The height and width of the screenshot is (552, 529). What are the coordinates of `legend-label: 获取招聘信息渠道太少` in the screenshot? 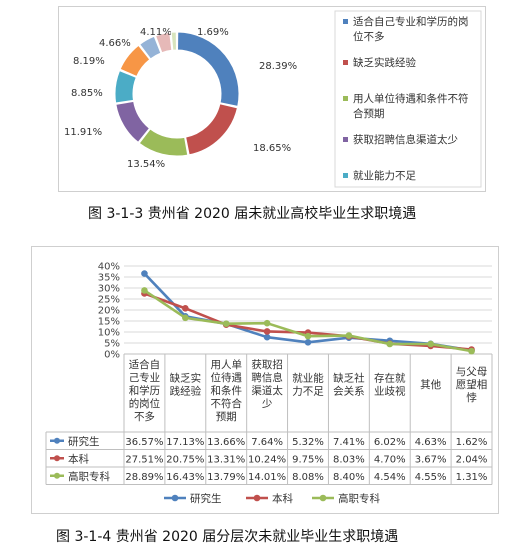 It's located at (405, 139).